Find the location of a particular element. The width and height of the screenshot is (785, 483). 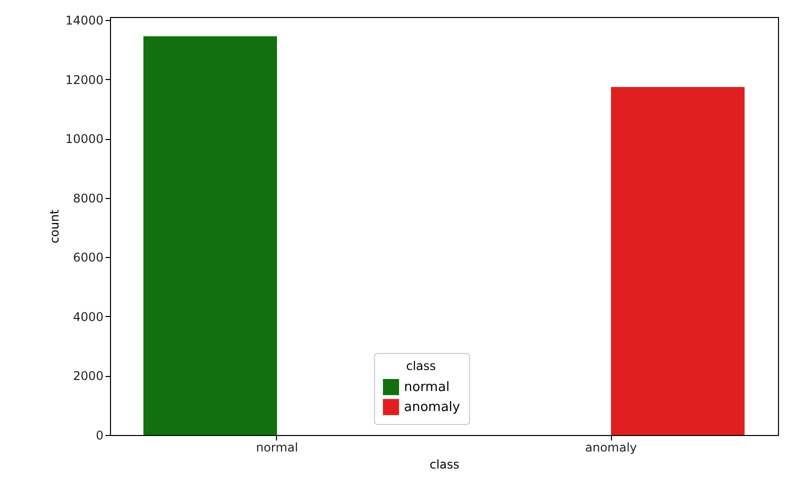

y-tick-label: 2000 is located at coordinates (88, 376).